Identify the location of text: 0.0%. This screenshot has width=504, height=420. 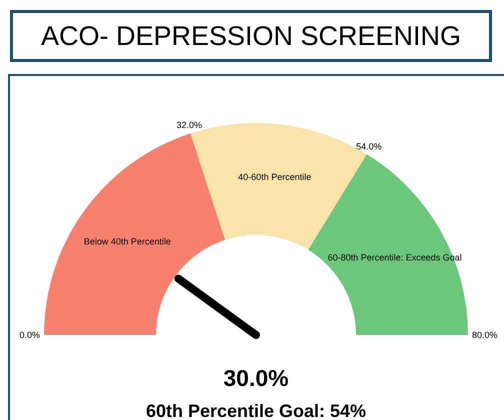
(29, 335).